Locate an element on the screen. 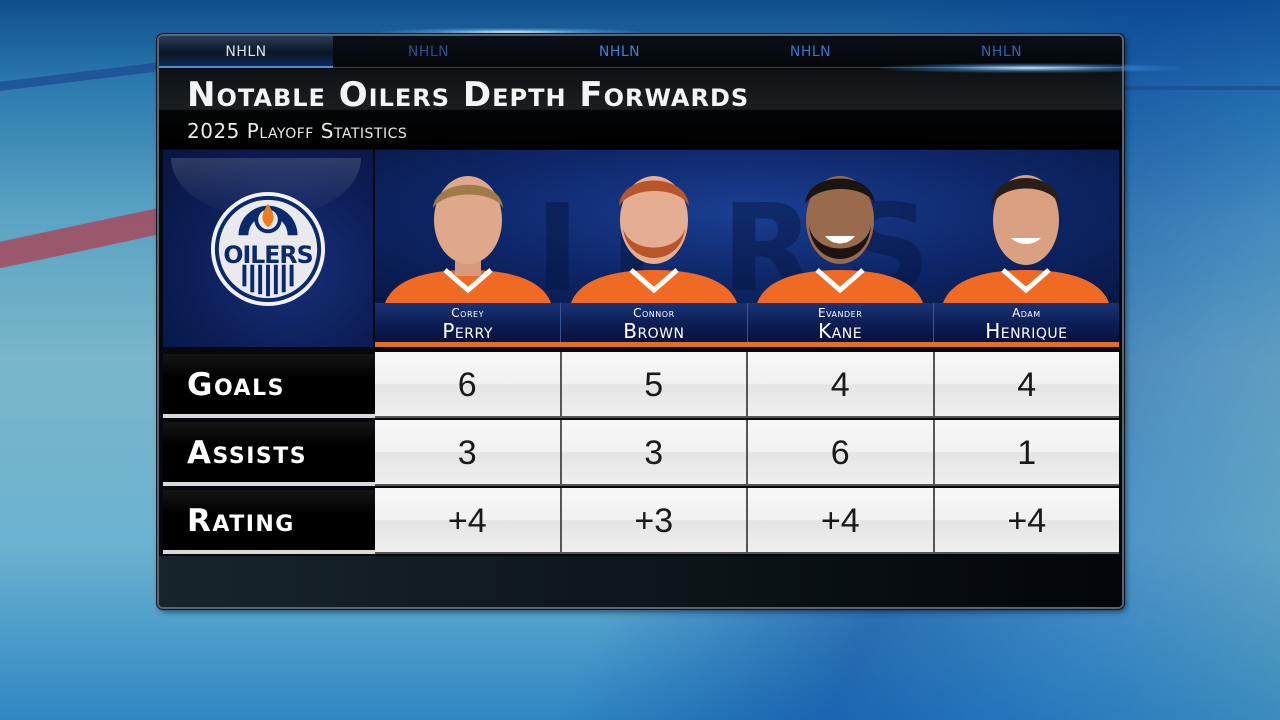 The height and width of the screenshot is (720, 1280). table-row: Goals 6 5 4 4 is located at coordinates (641, 386).